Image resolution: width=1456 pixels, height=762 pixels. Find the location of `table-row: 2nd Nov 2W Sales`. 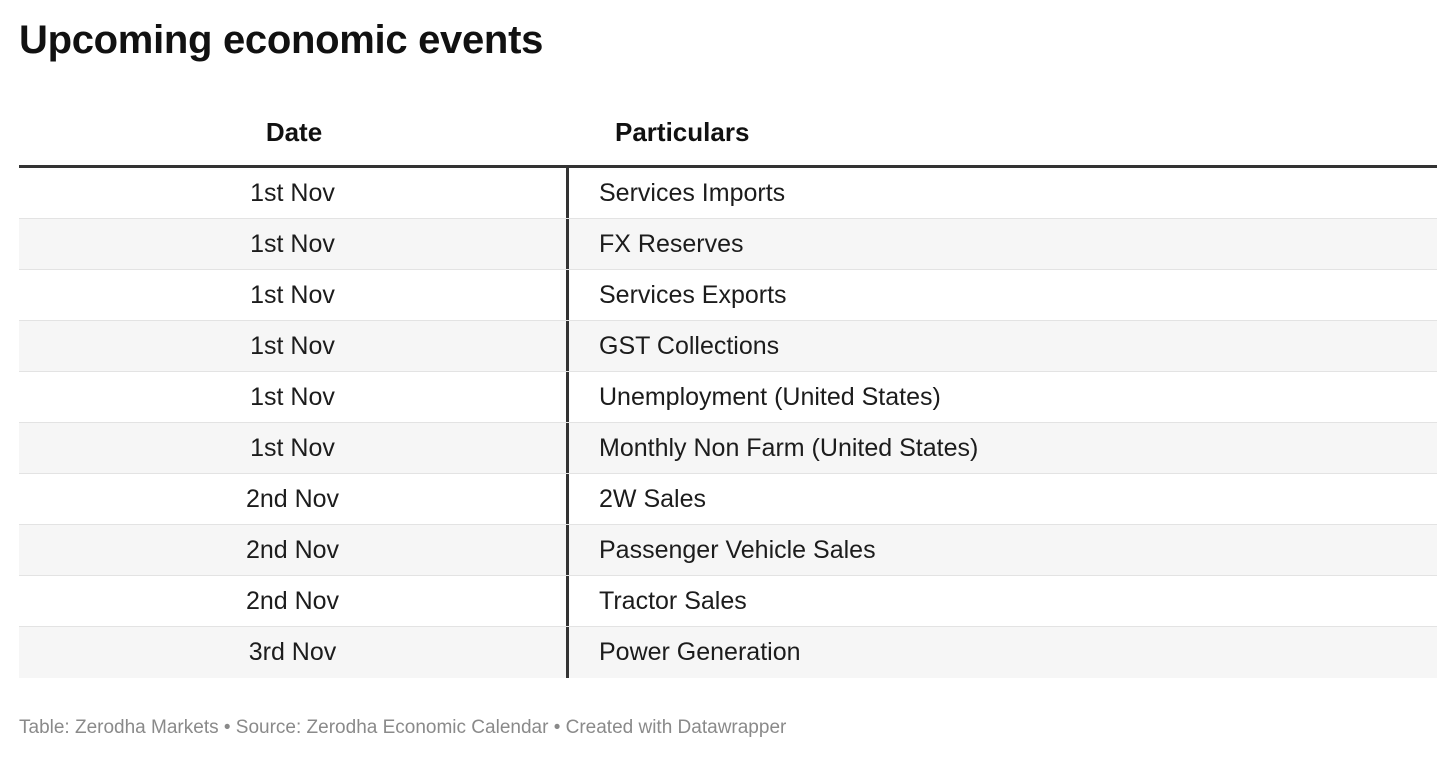

table-row: 2nd Nov 2W Sales is located at coordinates (728, 499).